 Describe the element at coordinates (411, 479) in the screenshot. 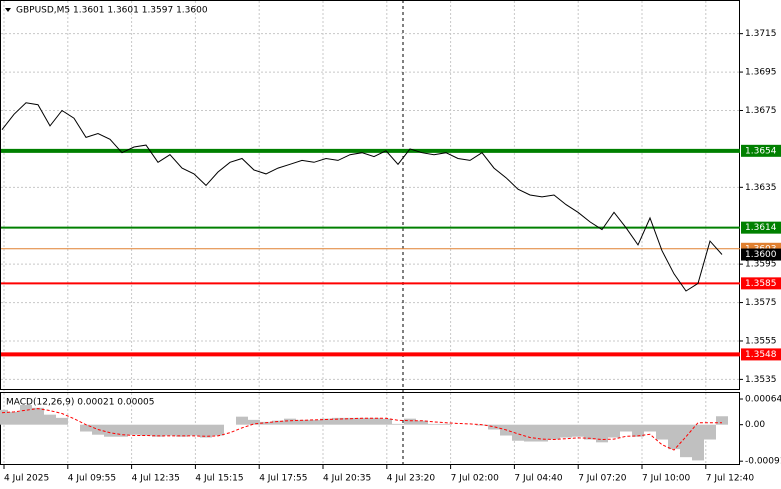

I see `x-tick-label: 4 Jul 23:20` at that location.